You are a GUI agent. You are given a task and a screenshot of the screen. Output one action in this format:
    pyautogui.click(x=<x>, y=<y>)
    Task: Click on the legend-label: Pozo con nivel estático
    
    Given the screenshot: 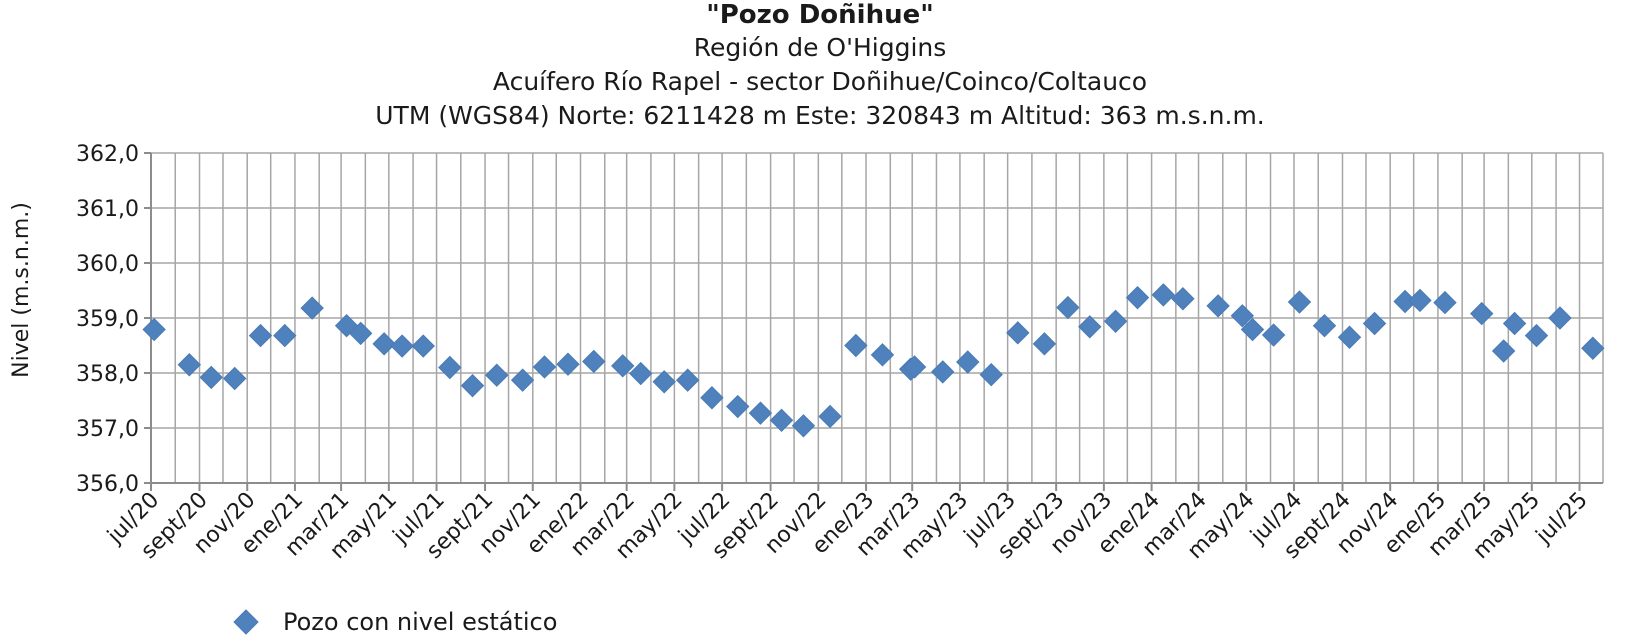 What is the action you would take?
    pyautogui.click(x=420, y=622)
    